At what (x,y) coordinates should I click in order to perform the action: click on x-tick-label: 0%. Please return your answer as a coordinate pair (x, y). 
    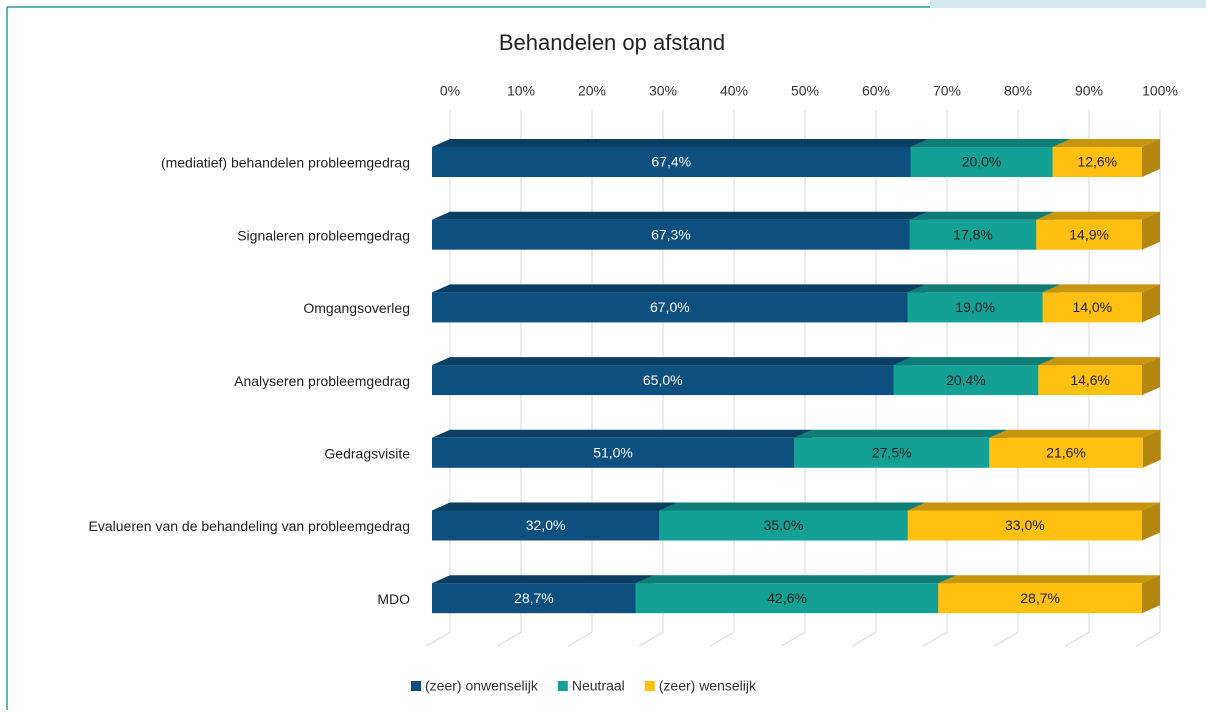
    Looking at the image, I should click on (450, 91).